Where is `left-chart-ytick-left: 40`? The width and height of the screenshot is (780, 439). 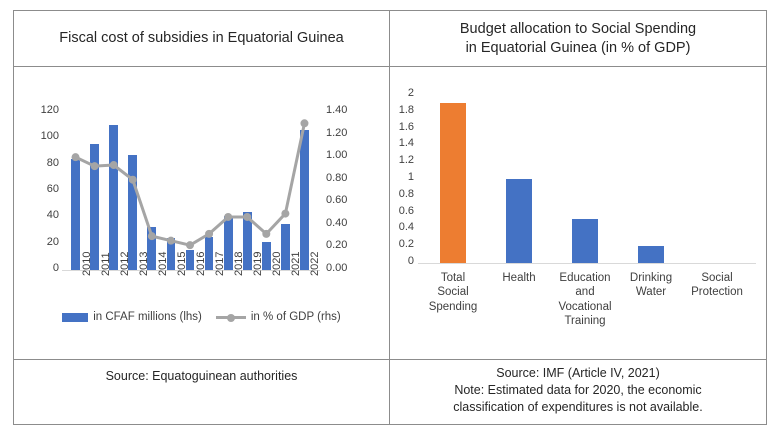 left-chart-ytick-left: 40 is located at coordinates (52, 215).